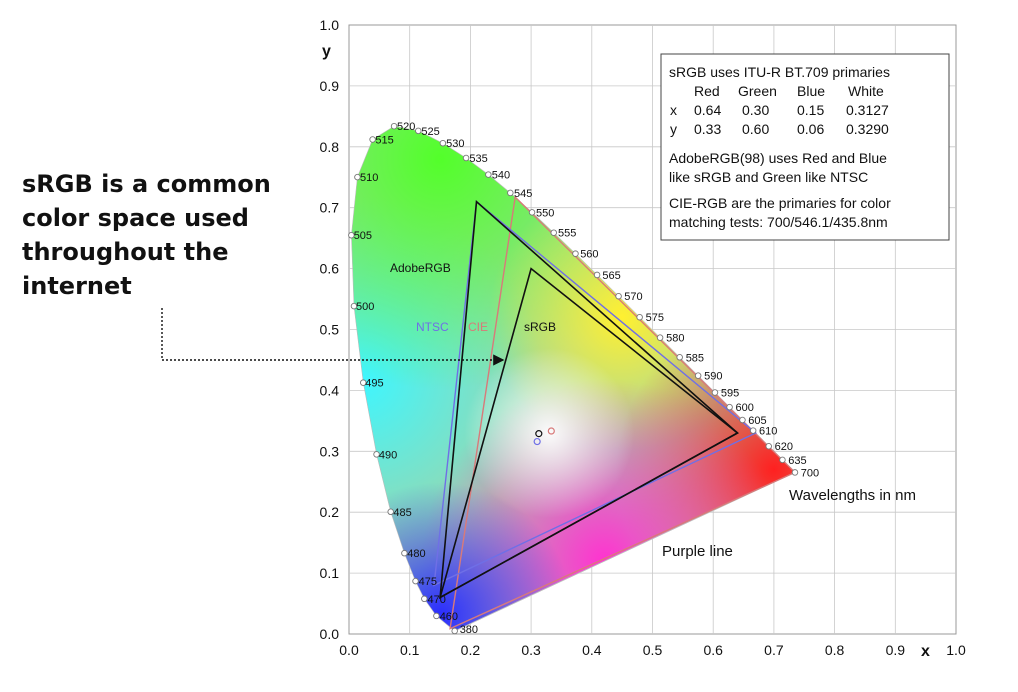 The height and width of the screenshot is (692, 1018). What do you see at coordinates (330, 147) in the screenshot?
I see `y-tick-label: 0.8` at bounding box center [330, 147].